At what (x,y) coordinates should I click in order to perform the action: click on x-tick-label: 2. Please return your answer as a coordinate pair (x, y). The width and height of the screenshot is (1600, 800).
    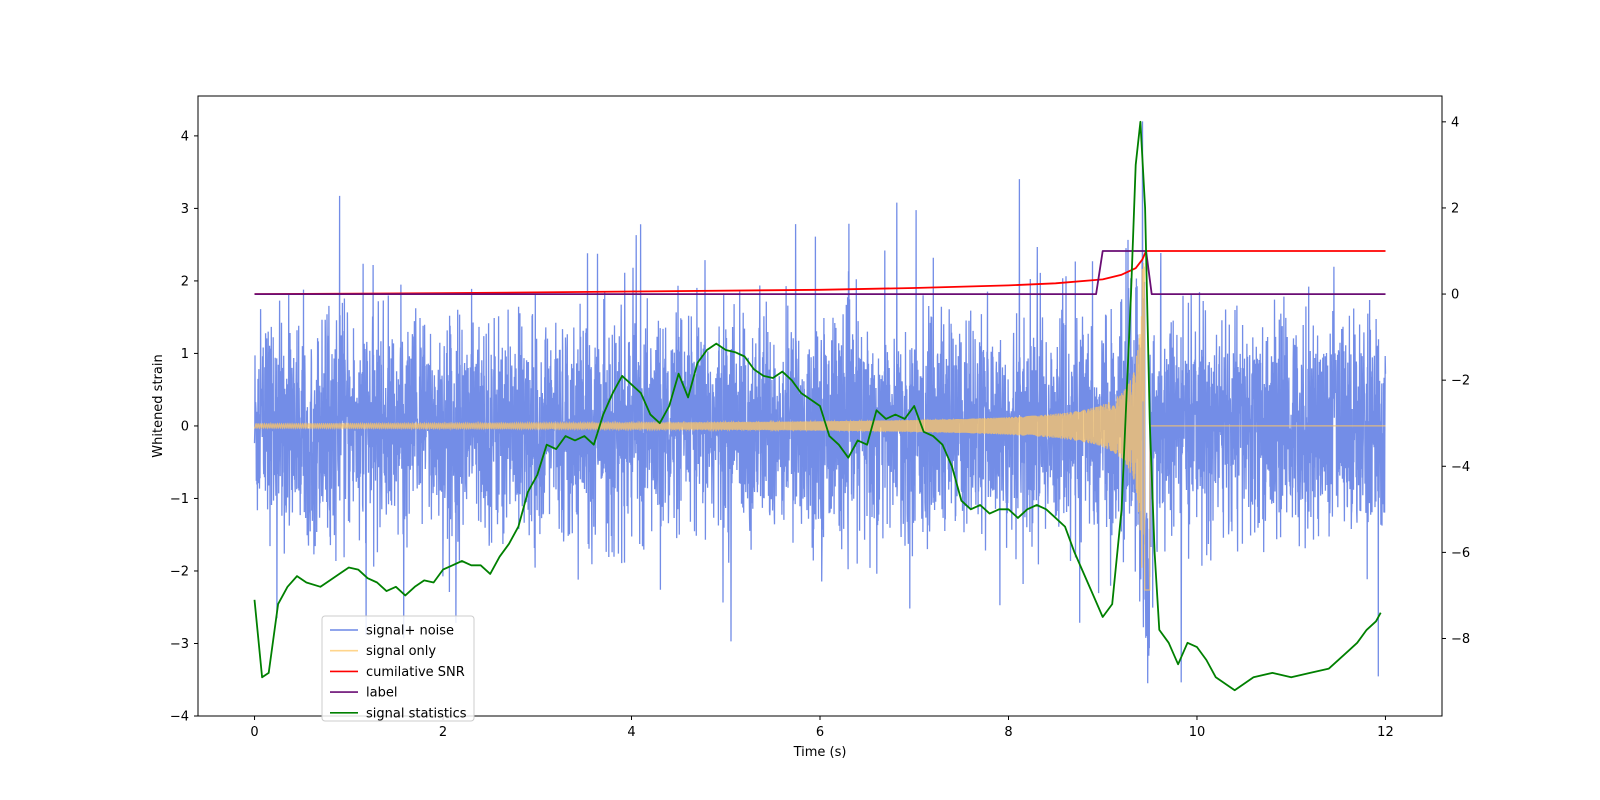
    Looking at the image, I should click on (443, 732).